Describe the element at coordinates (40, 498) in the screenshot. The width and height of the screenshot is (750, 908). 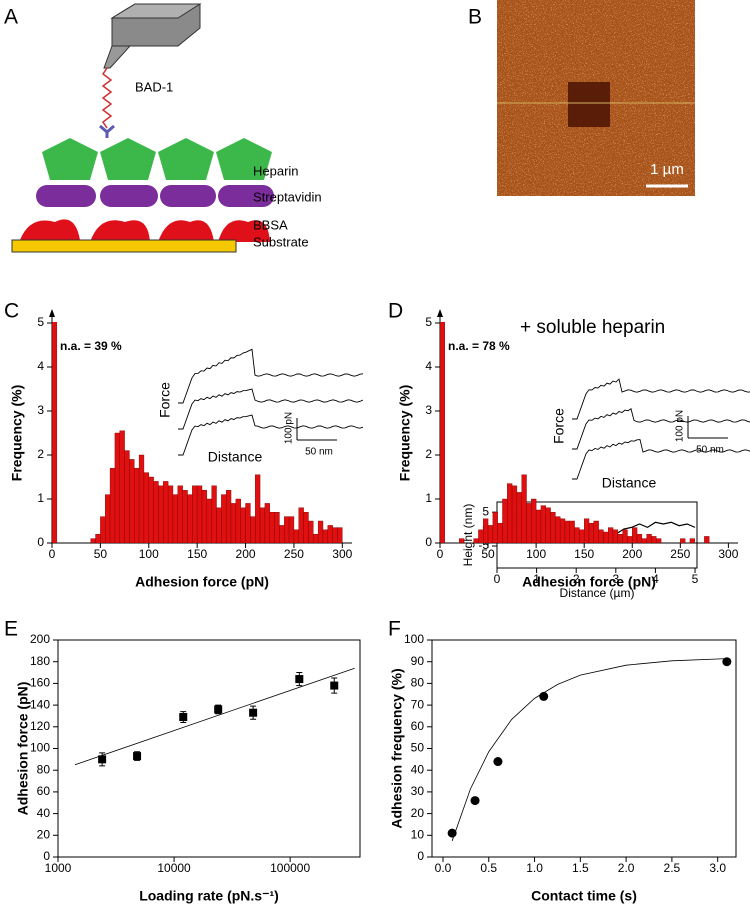
I see `y-tick-label: 1` at that location.